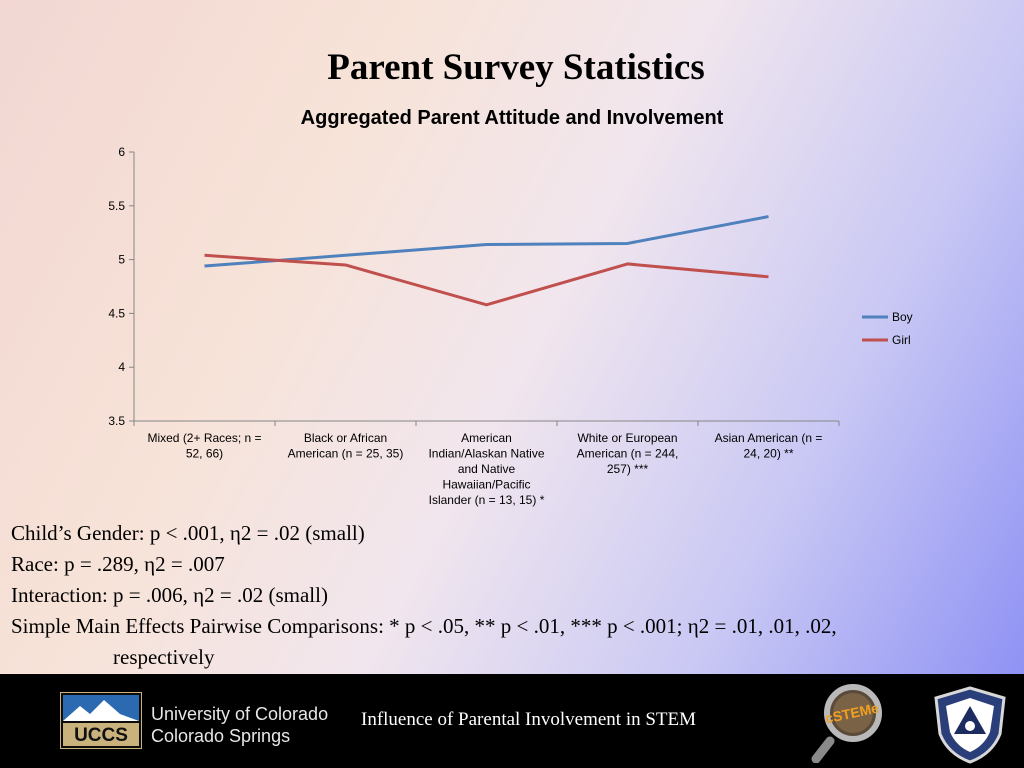  I want to click on y-tick-label: 5, so click(121, 260).